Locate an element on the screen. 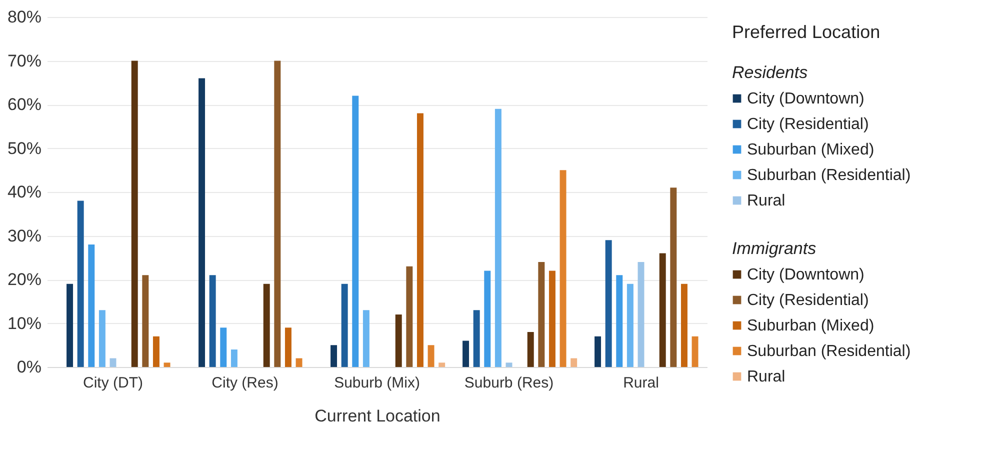 This screenshot has width=998, height=451. x-axis-title: Current Location is located at coordinates (377, 416).